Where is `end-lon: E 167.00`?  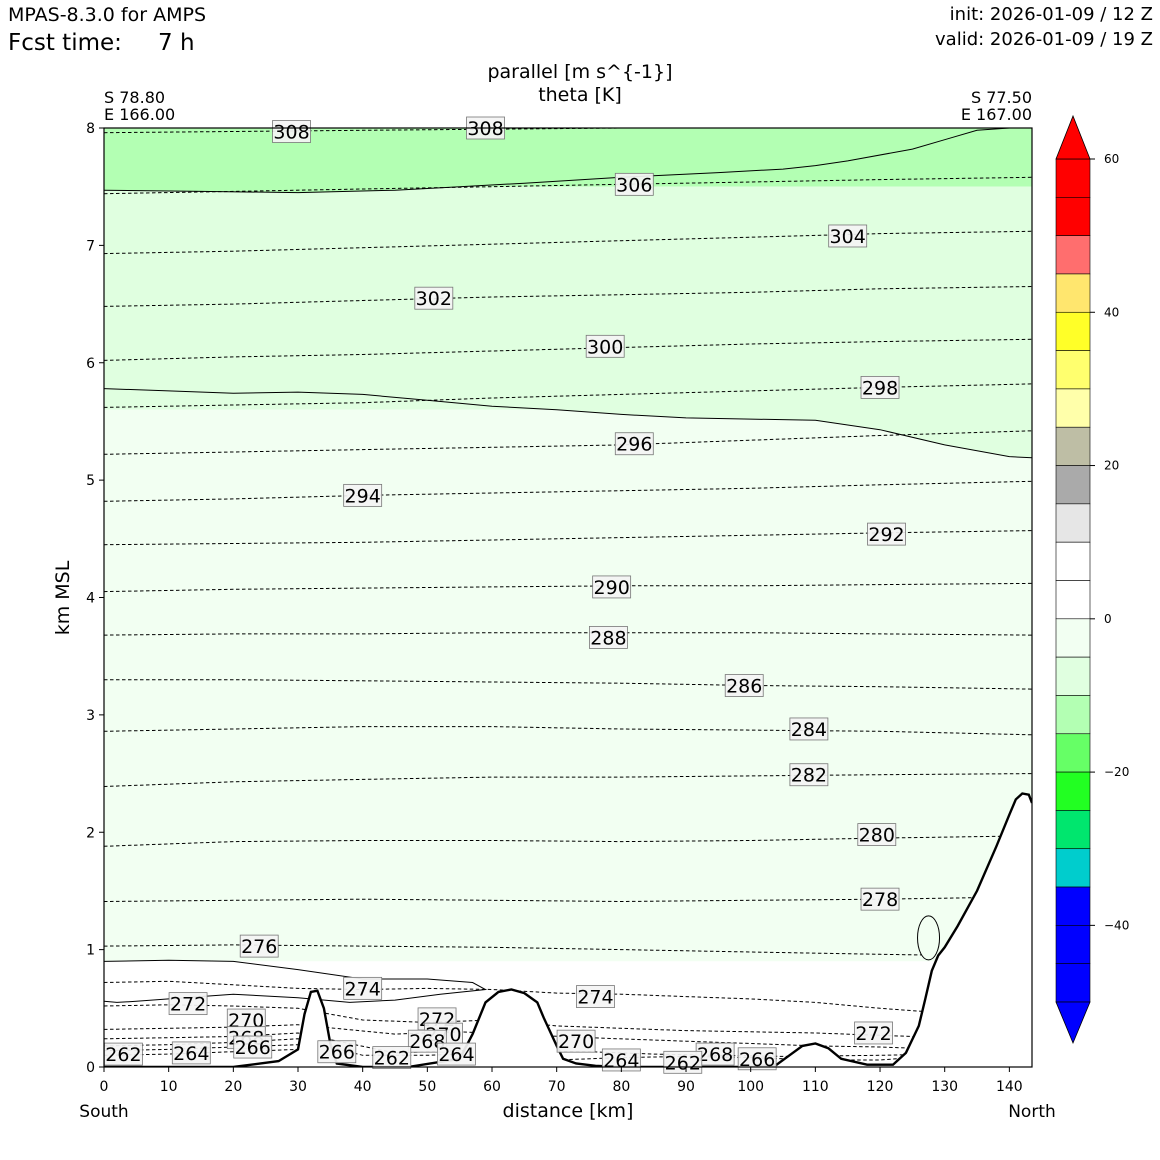
end-lon: E 167.00 is located at coordinates (996, 114).